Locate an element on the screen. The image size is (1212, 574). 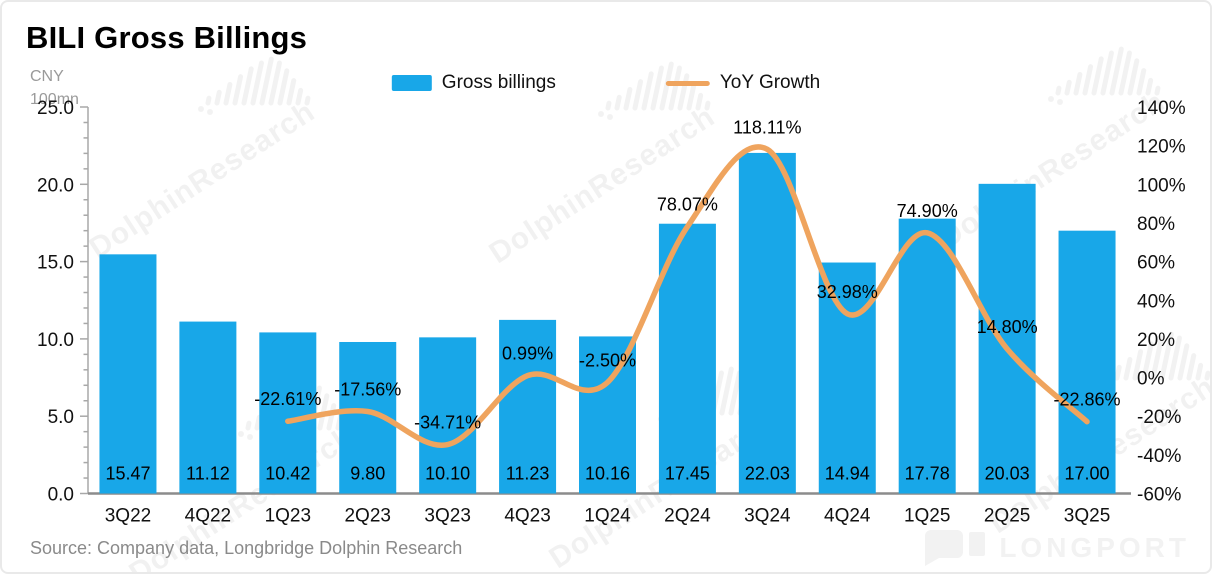
right-axis-tick-label: 120% is located at coordinates (1161, 147).